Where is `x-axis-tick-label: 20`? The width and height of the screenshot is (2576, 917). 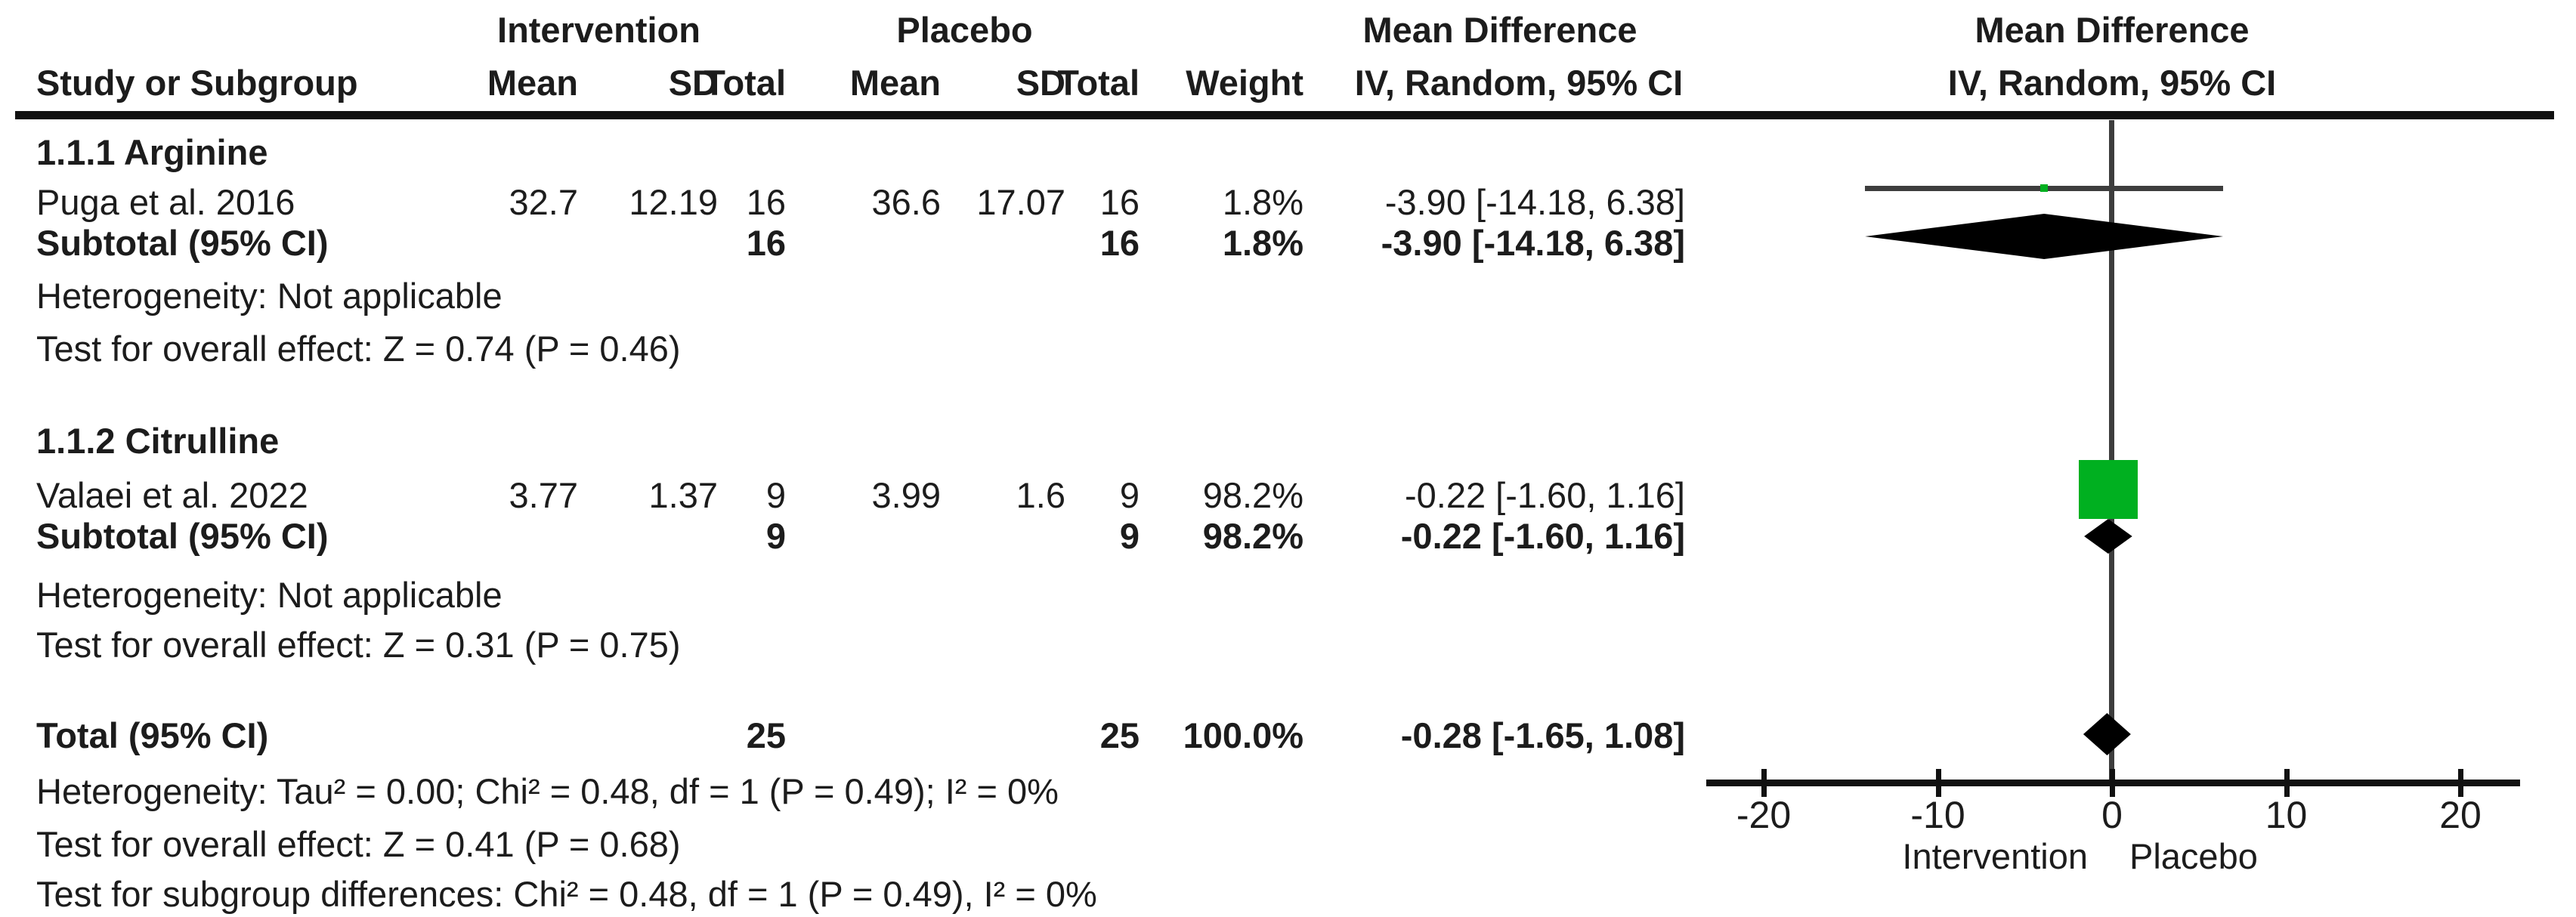
x-axis-tick-label: 20 is located at coordinates (2460, 815).